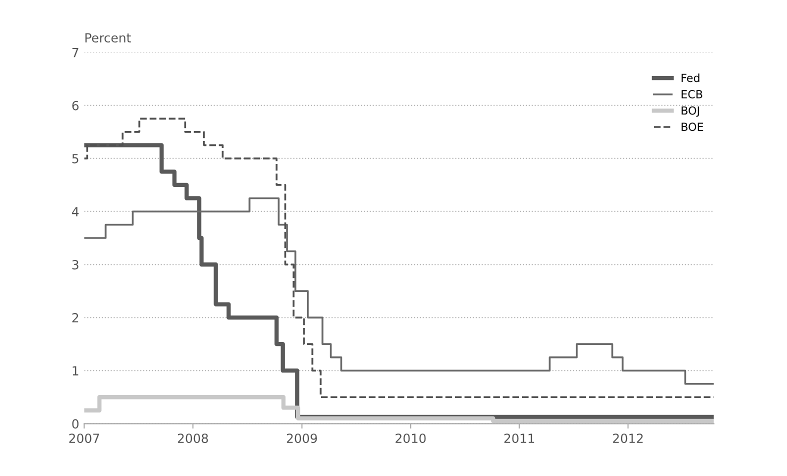 This screenshot has width=787, height=476. What do you see at coordinates (75, 53) in the screenshot?
I see `y-tick-label: 7` at bounding box center [75, 53].